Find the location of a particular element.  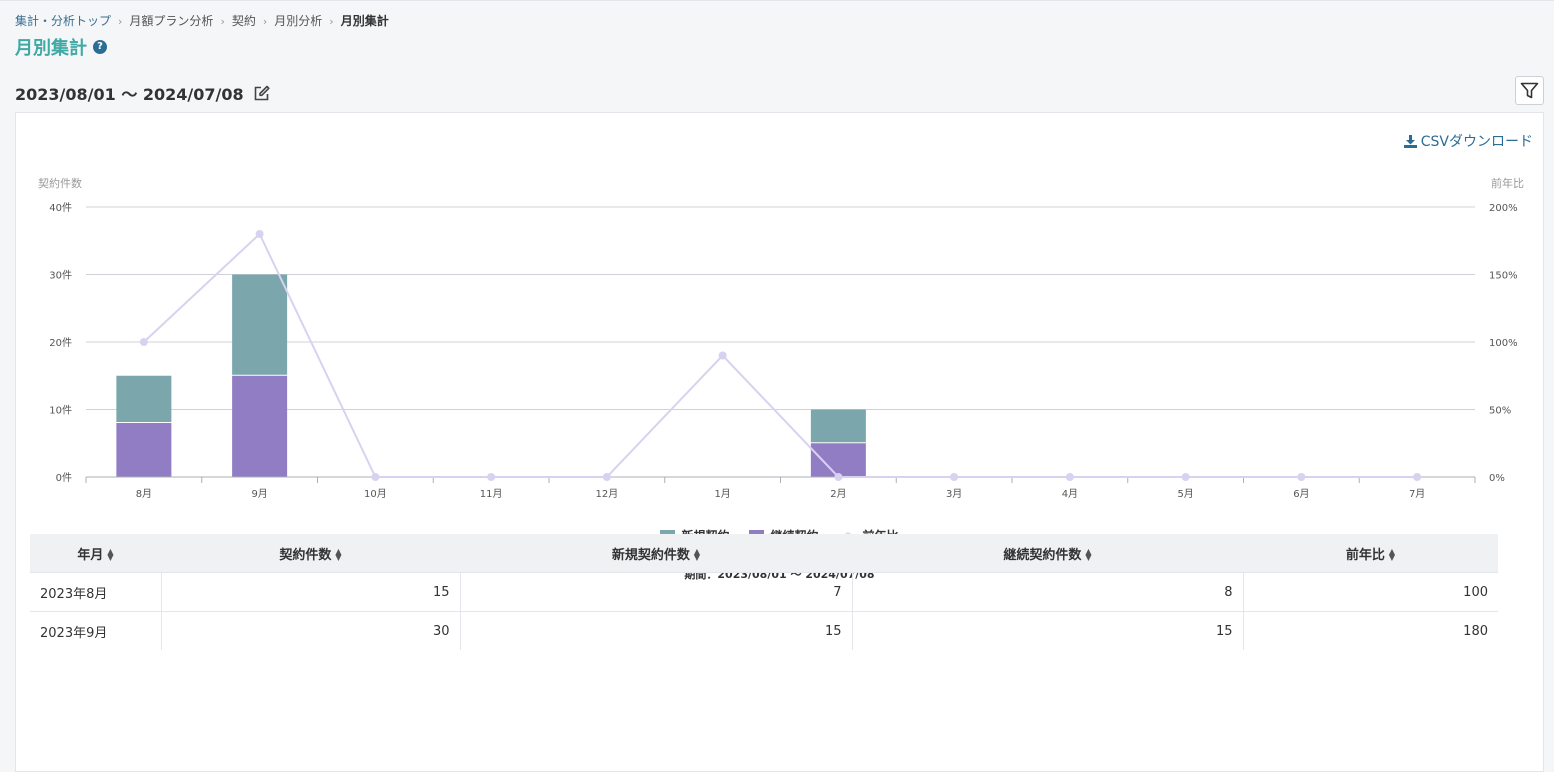

table-row: 2023年9月 30 15 15 180 is located at coordinates (764, 630).